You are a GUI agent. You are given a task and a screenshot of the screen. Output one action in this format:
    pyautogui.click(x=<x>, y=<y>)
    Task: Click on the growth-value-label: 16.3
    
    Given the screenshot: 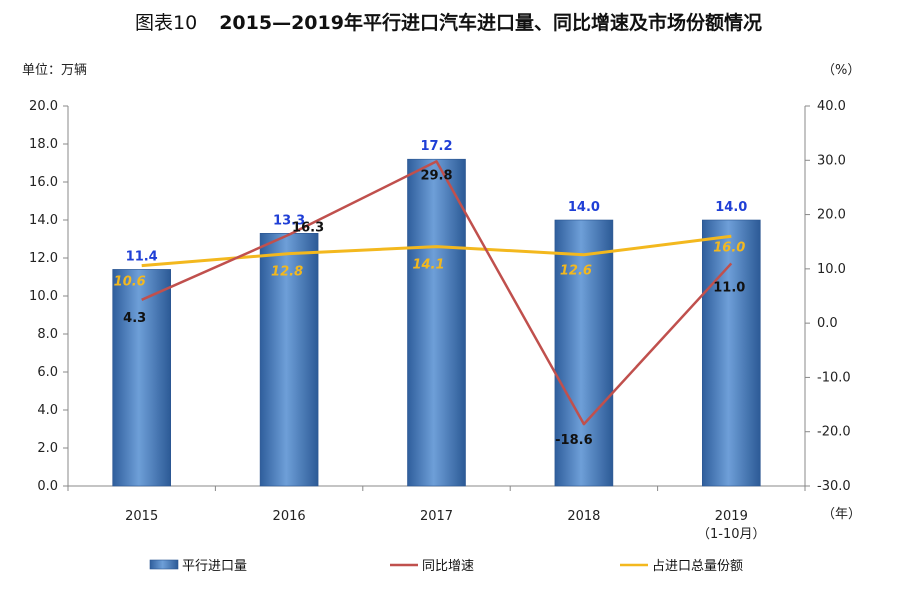 What is the action you would take?
    pyautogui.click(x=308, y=228)
    